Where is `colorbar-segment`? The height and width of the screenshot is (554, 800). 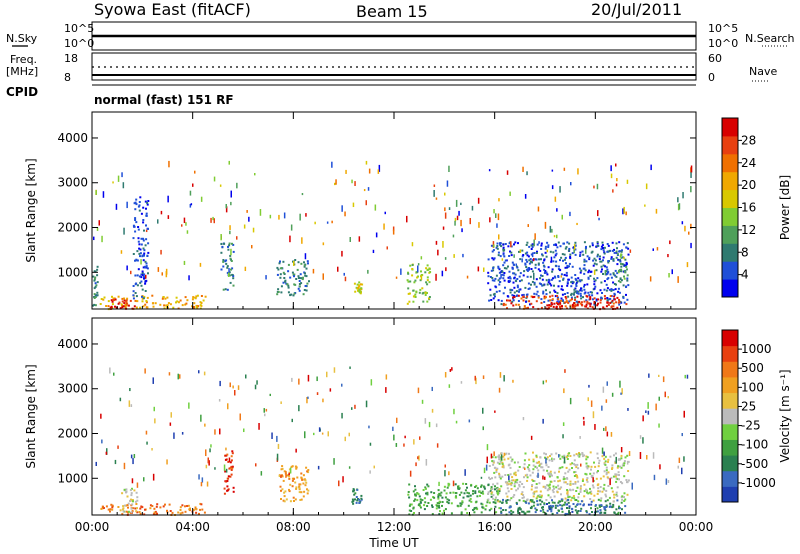 colorbar-segment is located at coordinates (730, 145).